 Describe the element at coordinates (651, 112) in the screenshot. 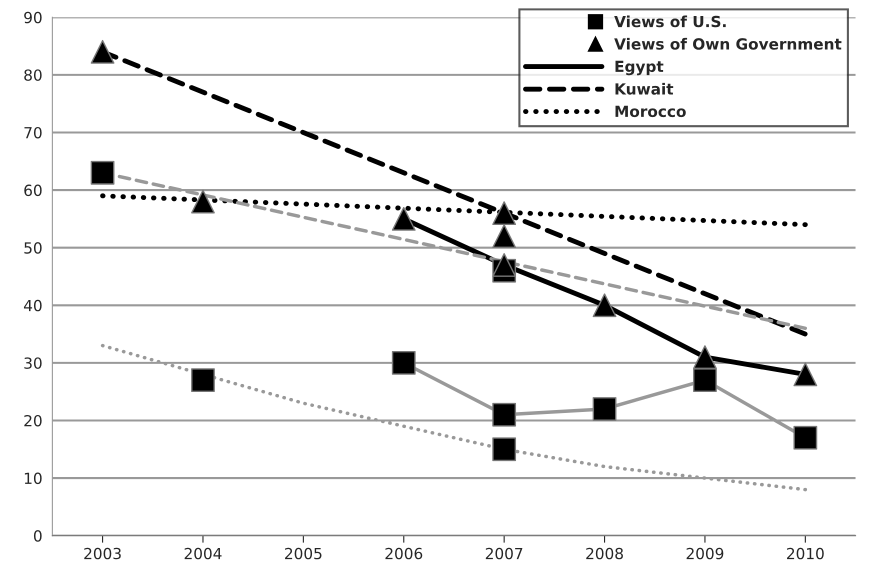

I see `legend-label: Morocco` at that location.